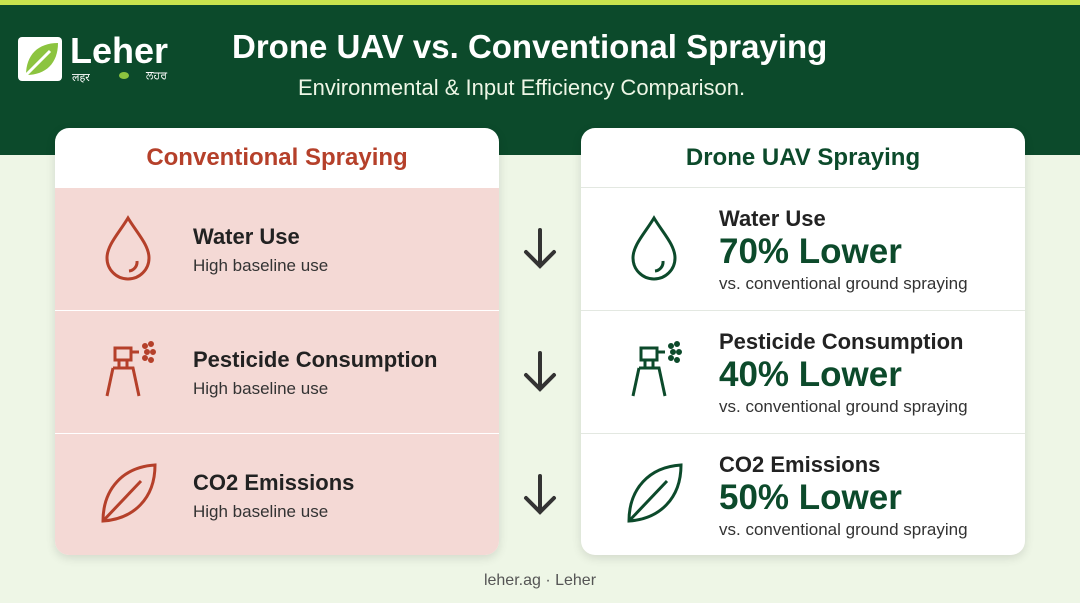 This screenshot has height=603, width=1080. Describe the element at coordinates (803, 157) in the screenshot. I see `card-title: Drone UAV Spraying` at that location.